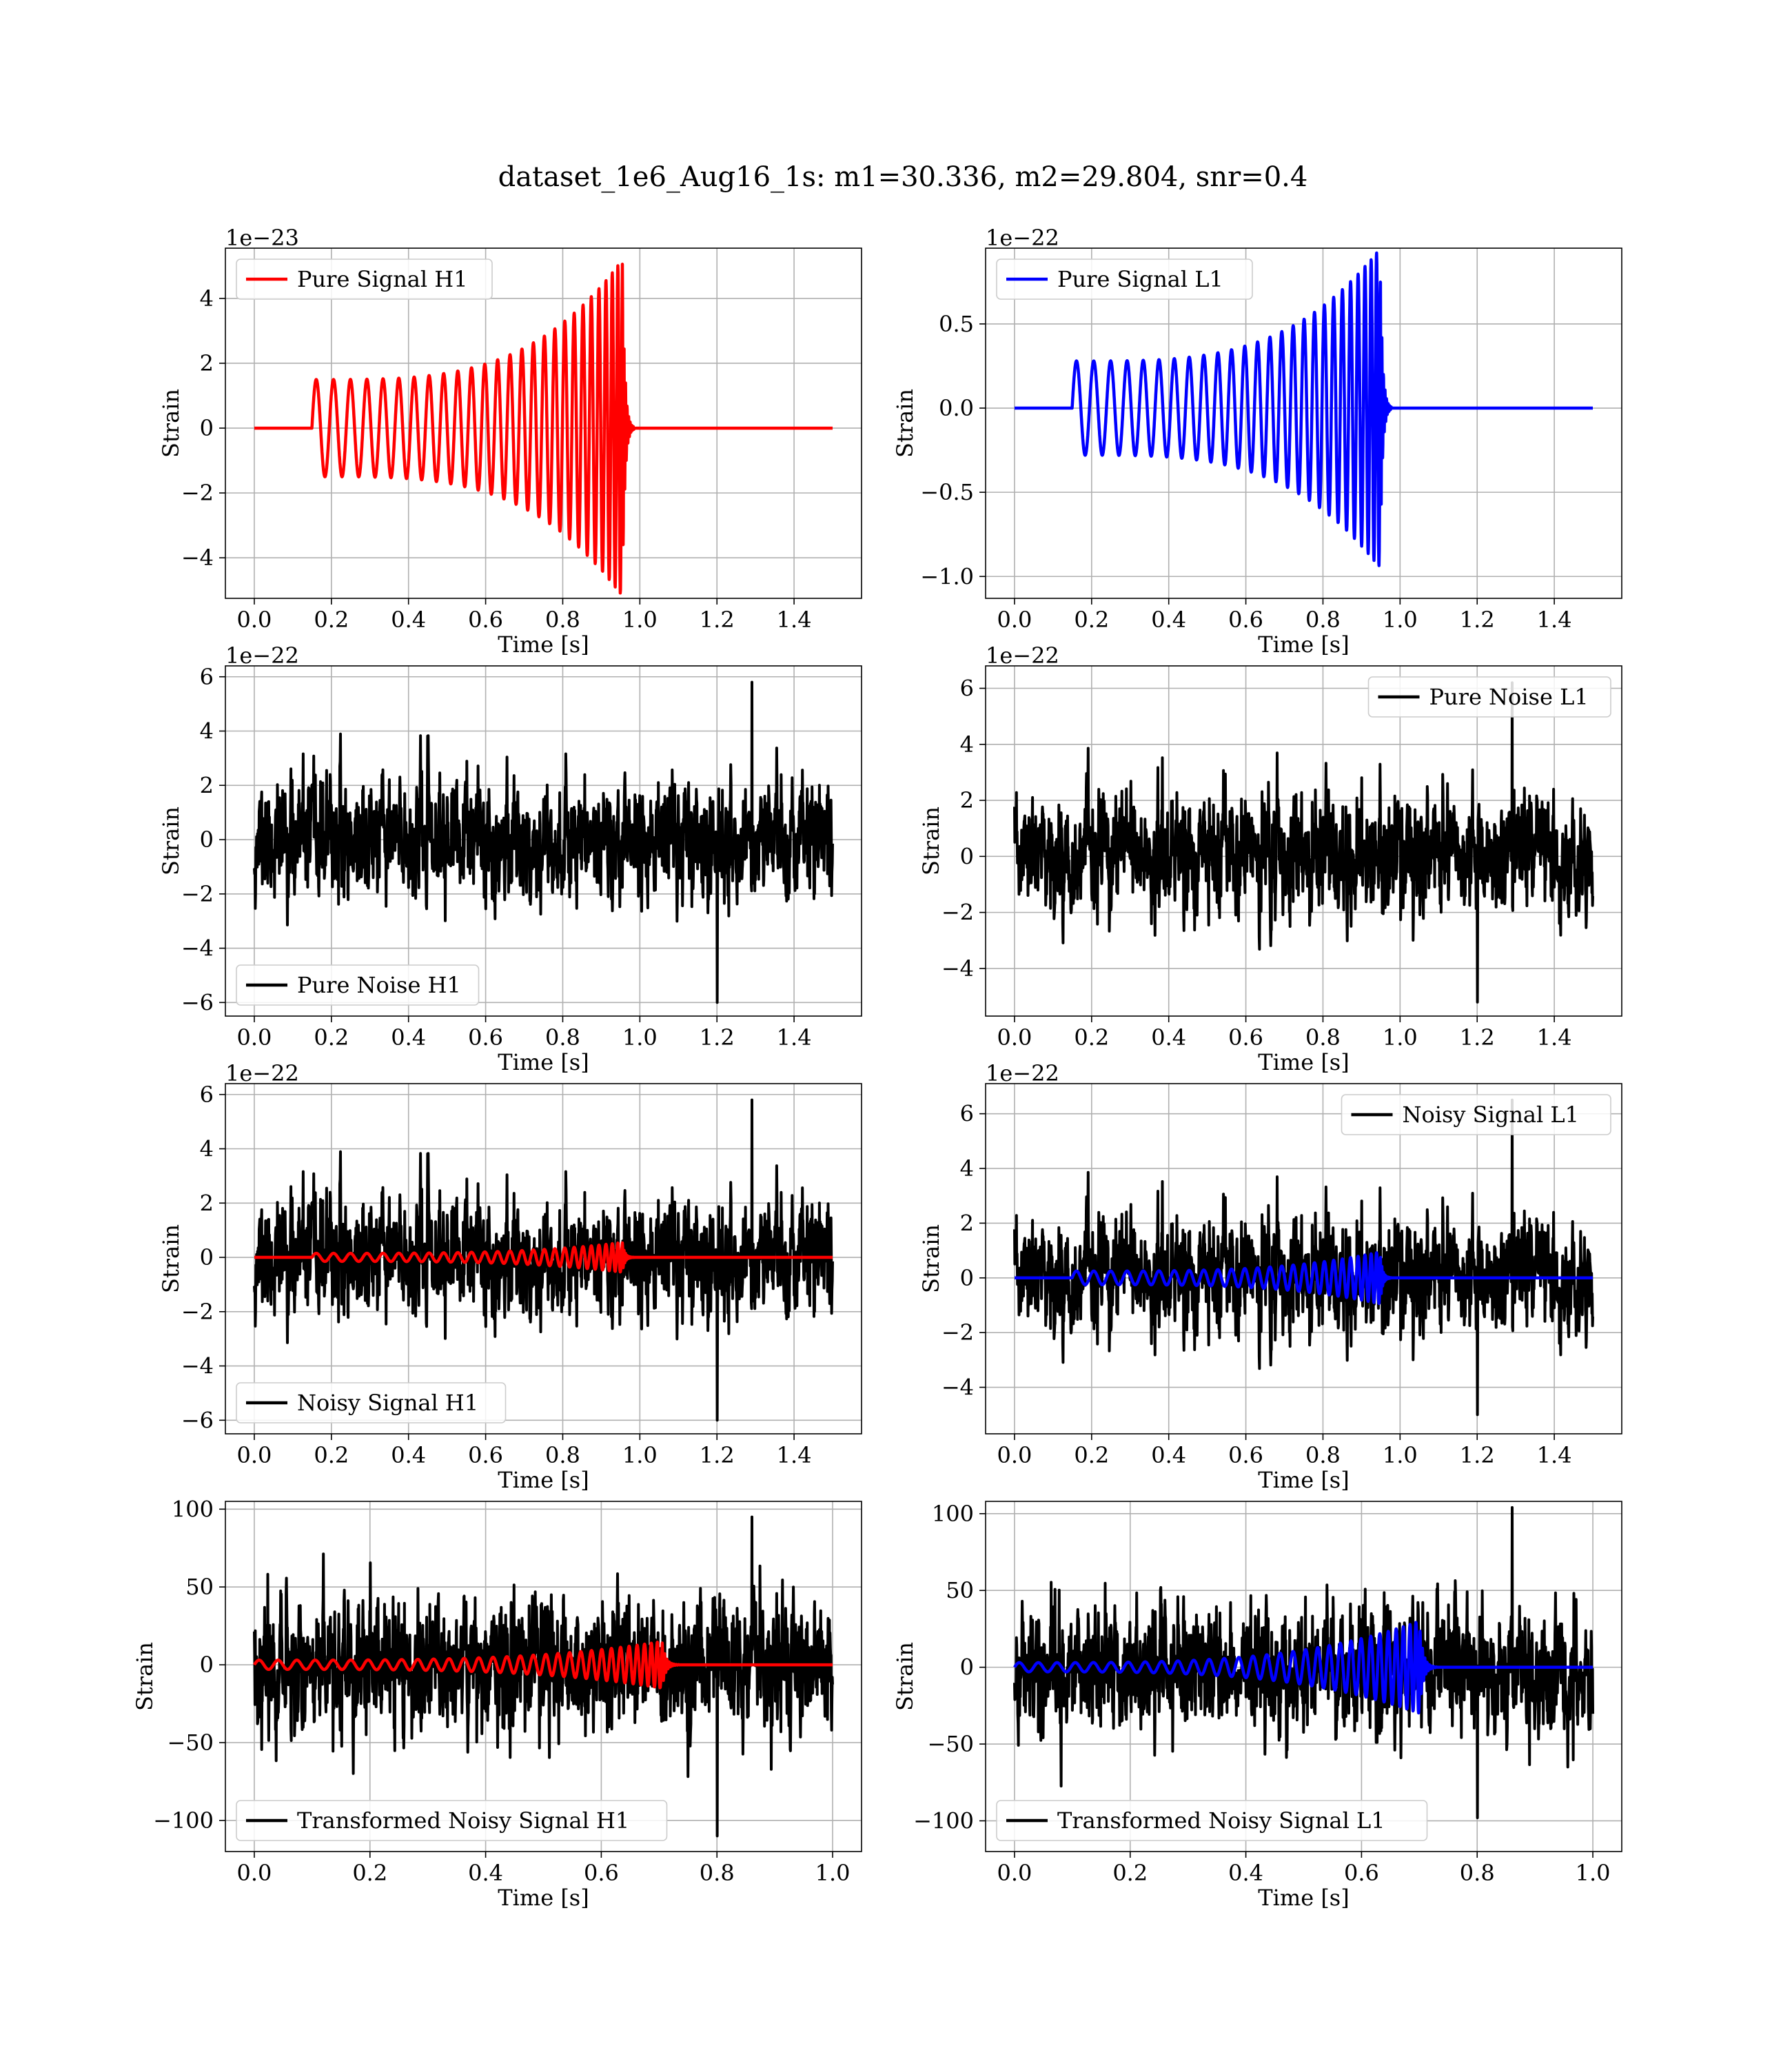 This screenshot has width=1792, height=2068. What do you see at coordinates (382, 279) in the screenshot?
I see `legend-label: Pure Signal H1` at bounding box center [382, 279].